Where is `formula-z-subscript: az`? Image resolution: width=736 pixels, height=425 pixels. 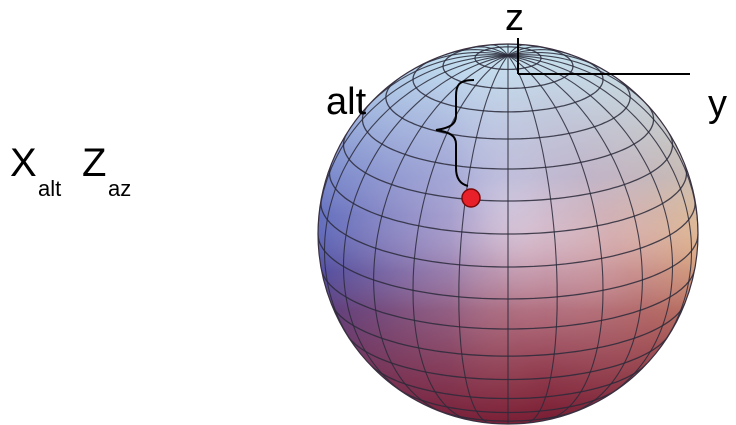
formula-z-subscript: az is located at coordinates (119, 188).